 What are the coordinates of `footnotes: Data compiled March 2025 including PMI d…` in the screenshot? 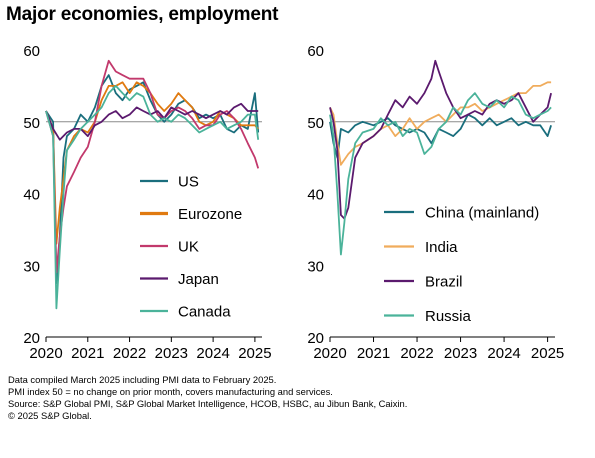 It's located at (207, 398).